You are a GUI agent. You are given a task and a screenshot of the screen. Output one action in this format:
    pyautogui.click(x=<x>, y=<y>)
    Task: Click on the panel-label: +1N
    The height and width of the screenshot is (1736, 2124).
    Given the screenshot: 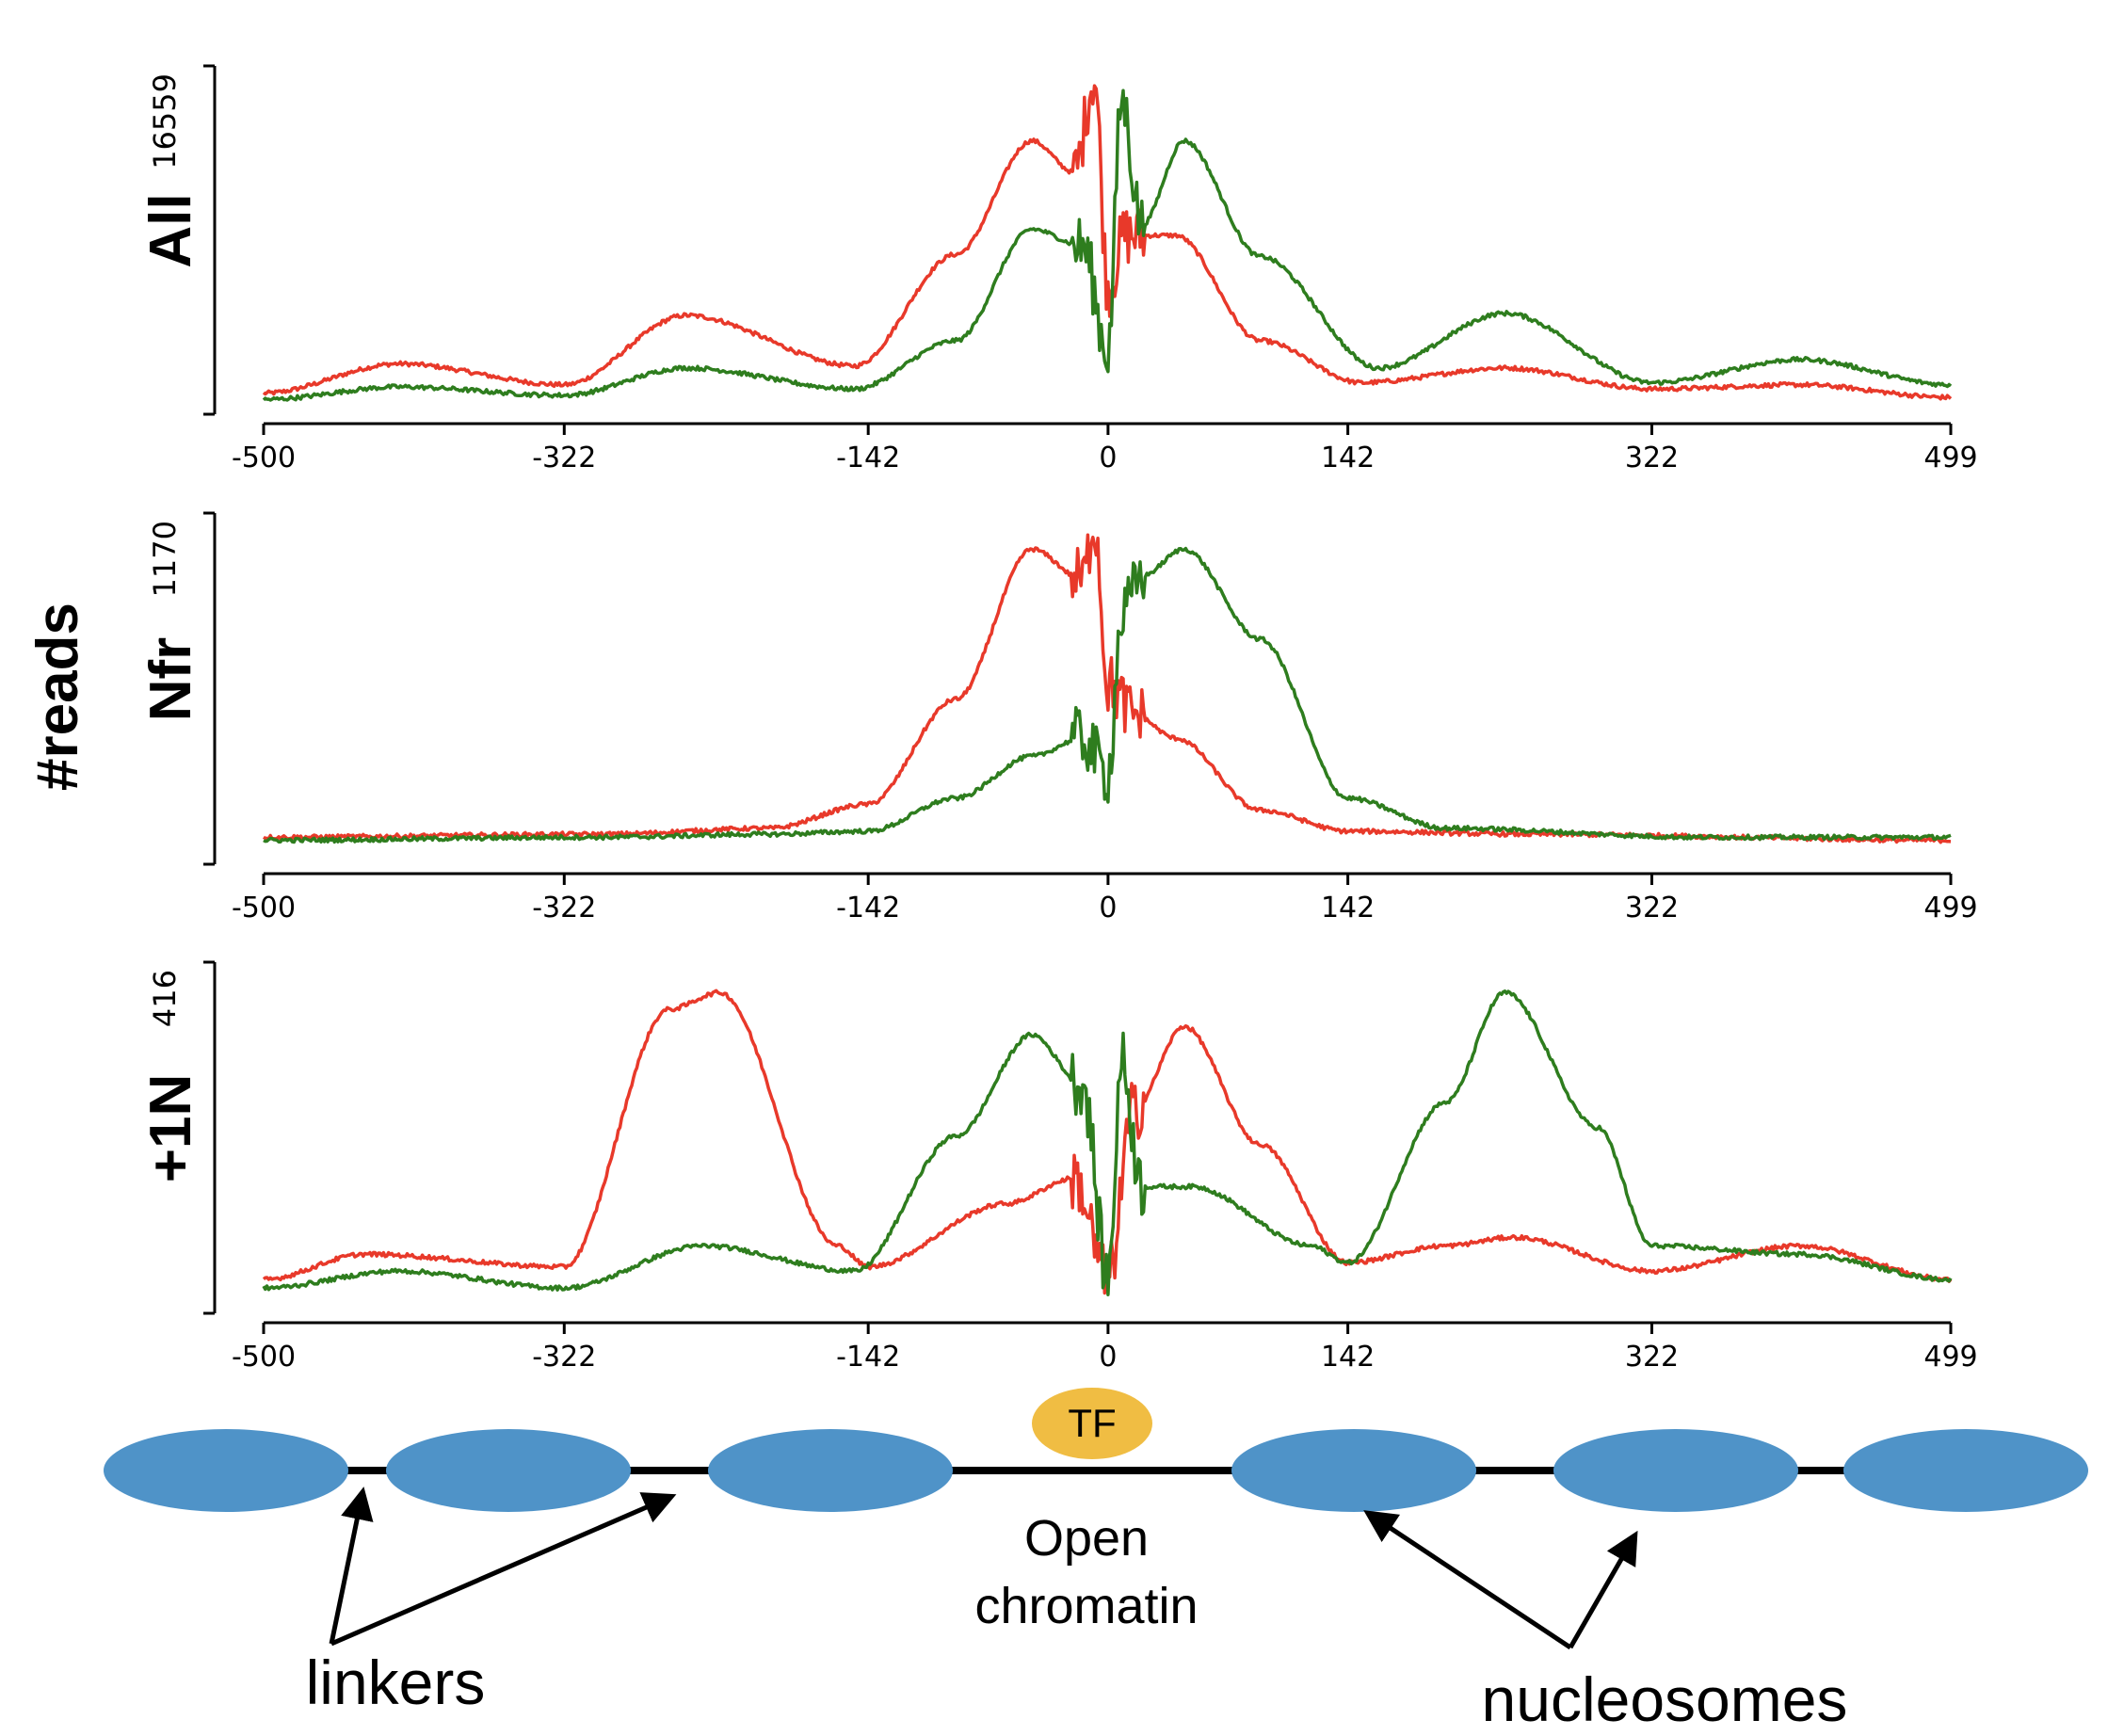 What is the action you would take?
    pyautogui.click(x=170, y=1128)
    